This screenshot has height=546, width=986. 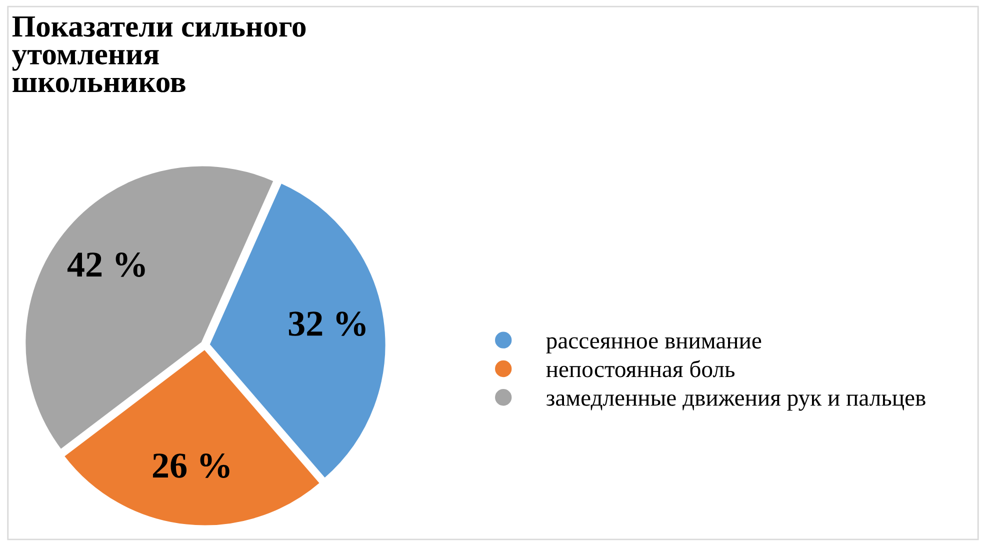 I want to click on data-label: 26 %, so click(x=191, y=465).